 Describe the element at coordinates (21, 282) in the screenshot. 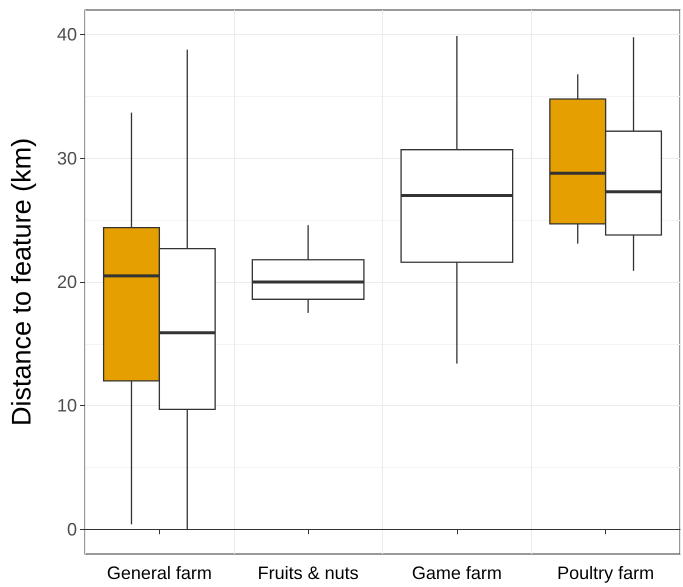

I see `y-axis-title: Distance to feature (km)` at that location.